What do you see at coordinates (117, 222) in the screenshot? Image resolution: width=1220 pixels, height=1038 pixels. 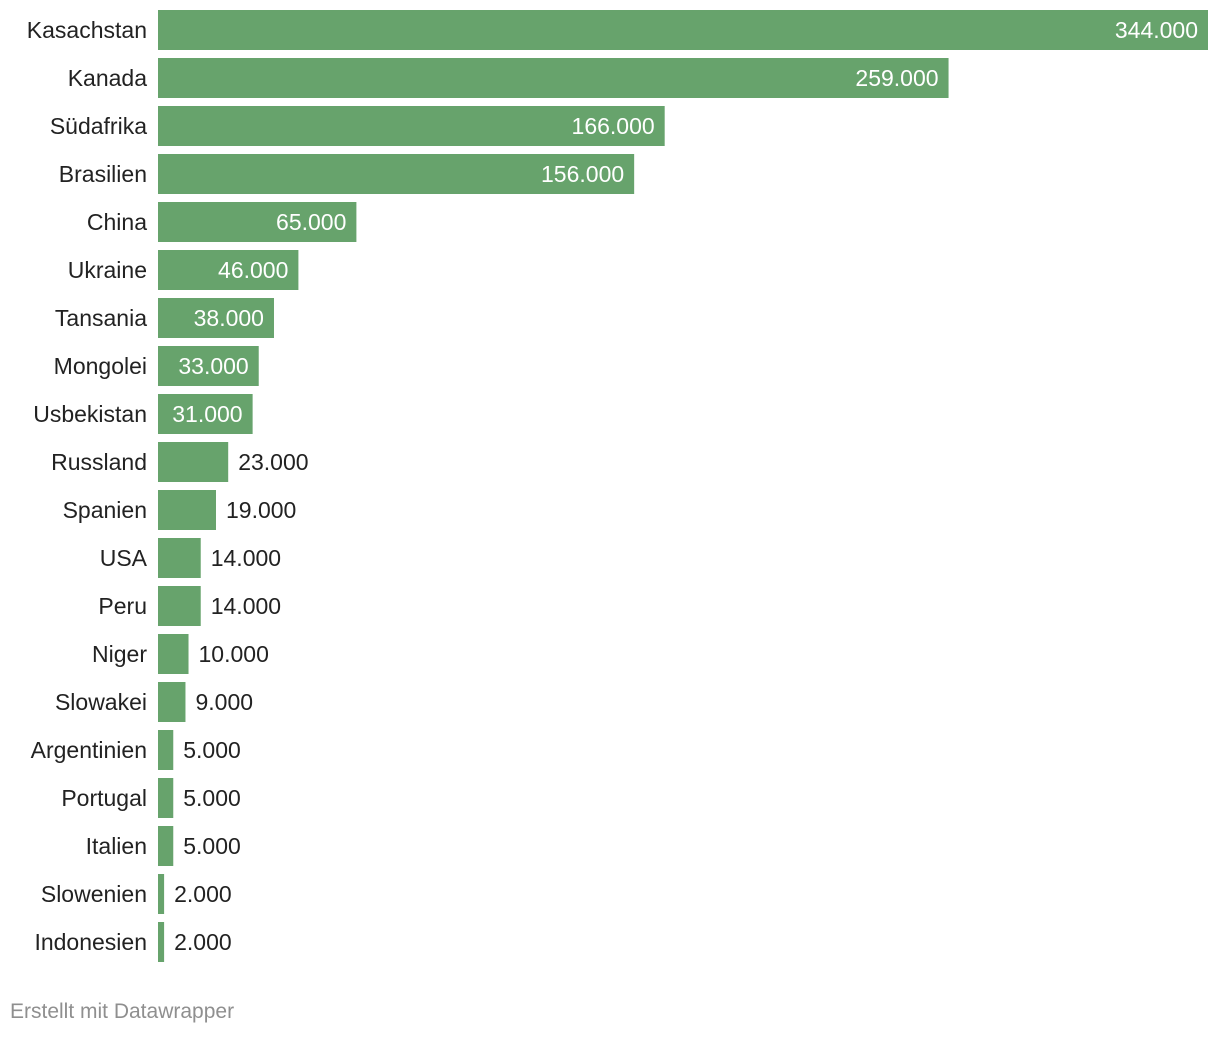 I see `category-label: China` at bounding box center [117, 222].